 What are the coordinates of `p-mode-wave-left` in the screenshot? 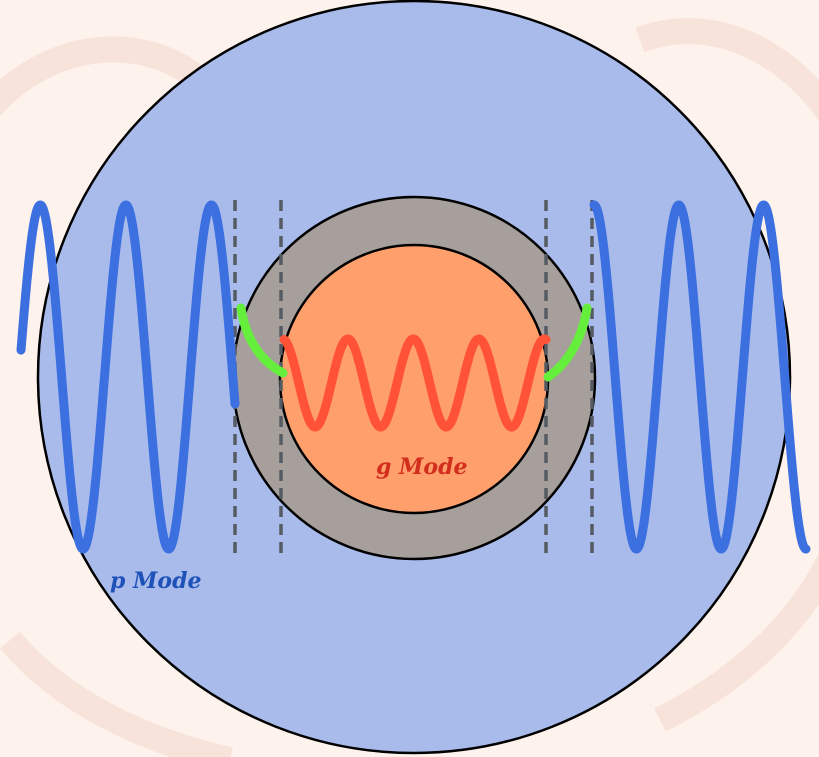 It's located at (128, 377).